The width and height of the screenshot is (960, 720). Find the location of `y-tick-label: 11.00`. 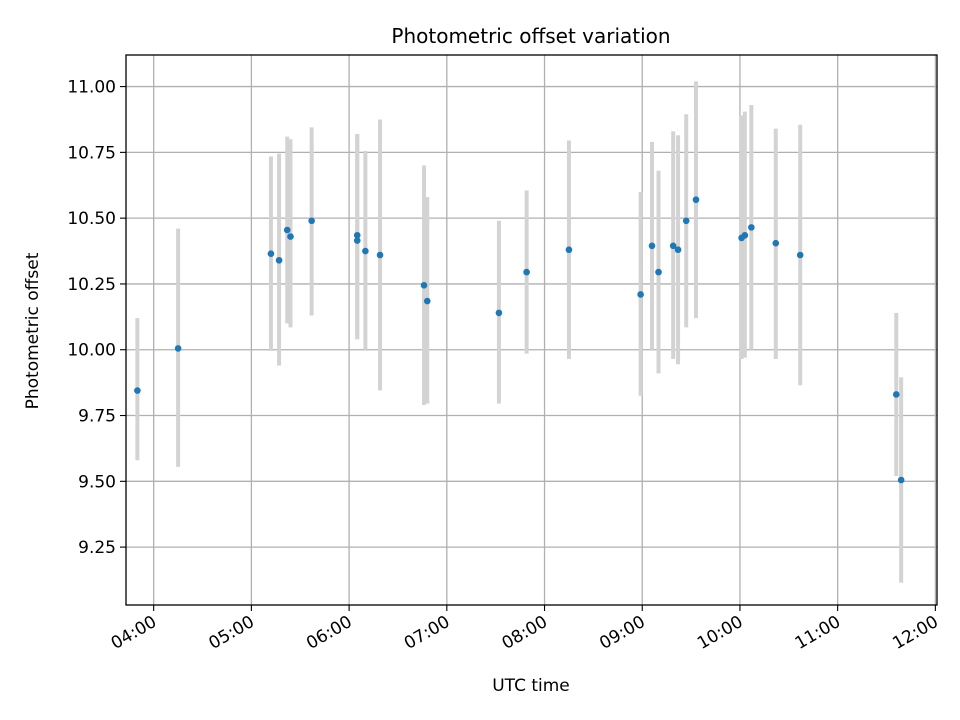

y-tick-label: 11.00 is located at coordinates (91, 88).